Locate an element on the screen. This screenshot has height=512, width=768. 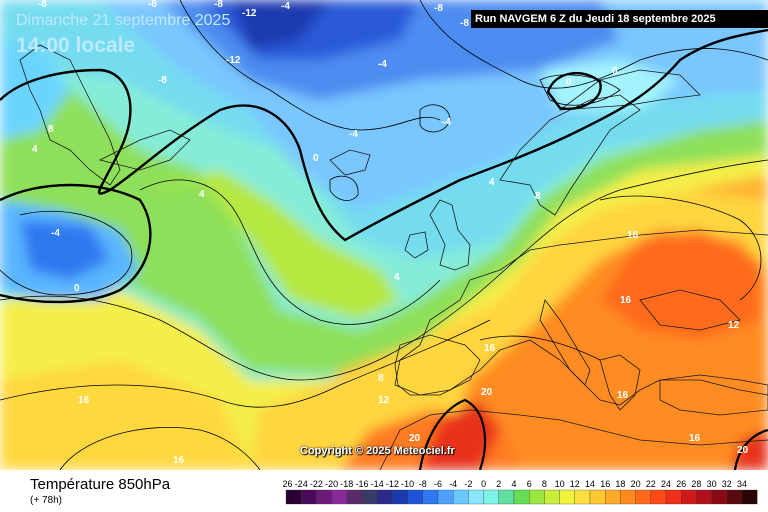
legend-value: 4 is located at coordinates (513, 484).